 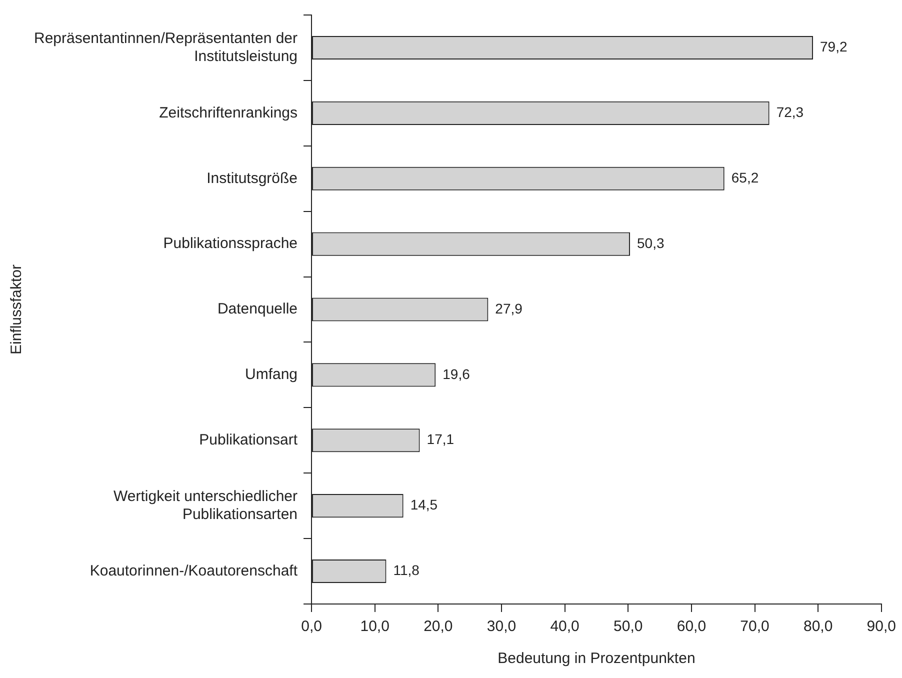 I want to click on data-label: 79,2, so click(x=834, y=46).